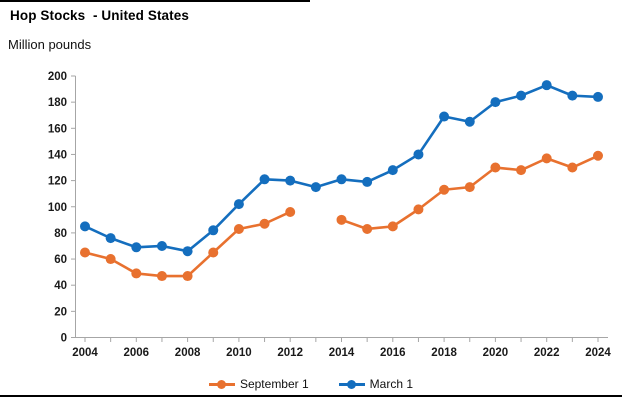  I want to click on x-tick-label: 2012, so click(290, 353).